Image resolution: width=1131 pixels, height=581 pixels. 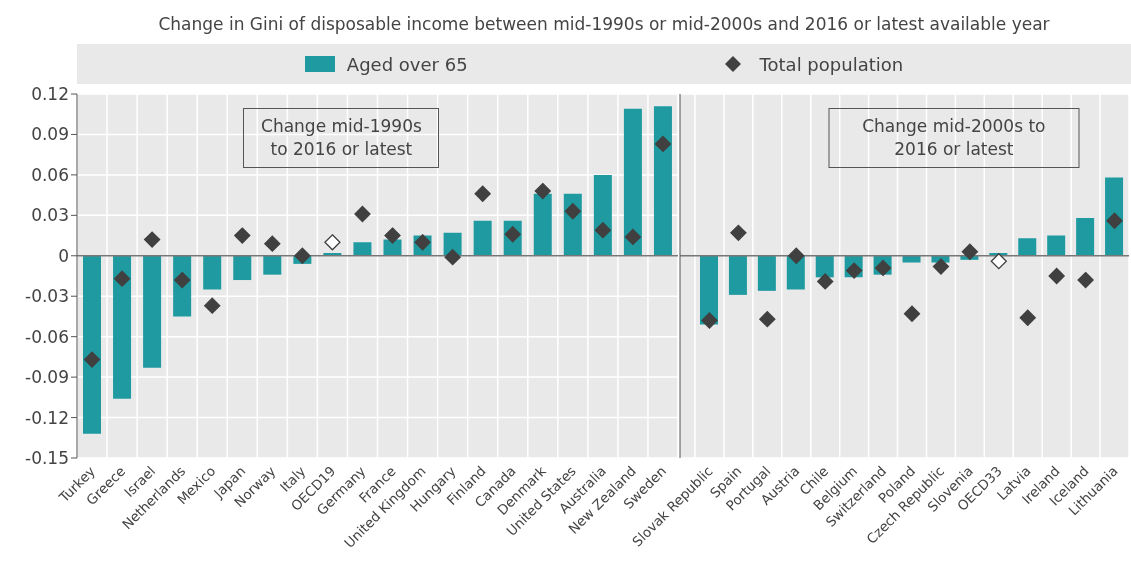 I want to click on y-tick-label: -0.03, so click(x=47, y=296).